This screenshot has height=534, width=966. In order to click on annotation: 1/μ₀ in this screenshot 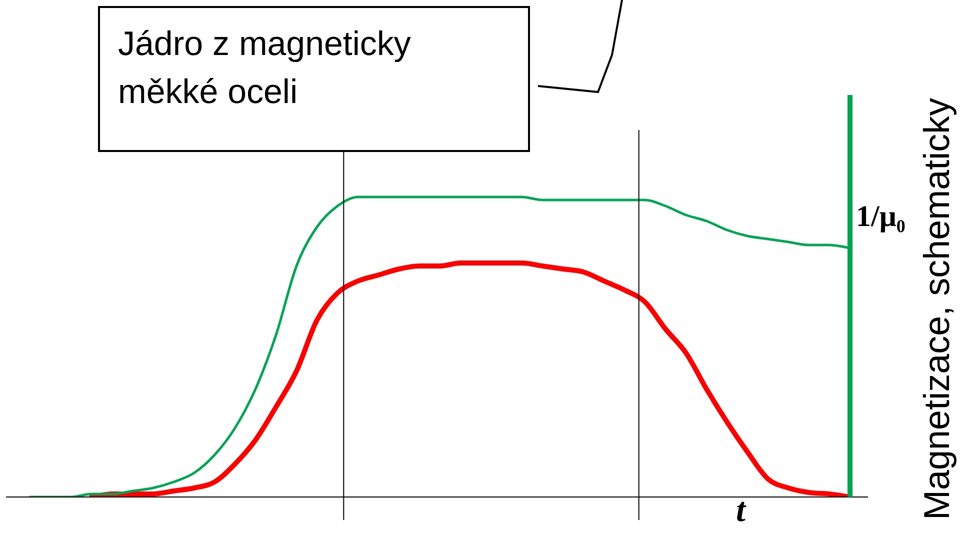, I will do `click(881, 217)`.